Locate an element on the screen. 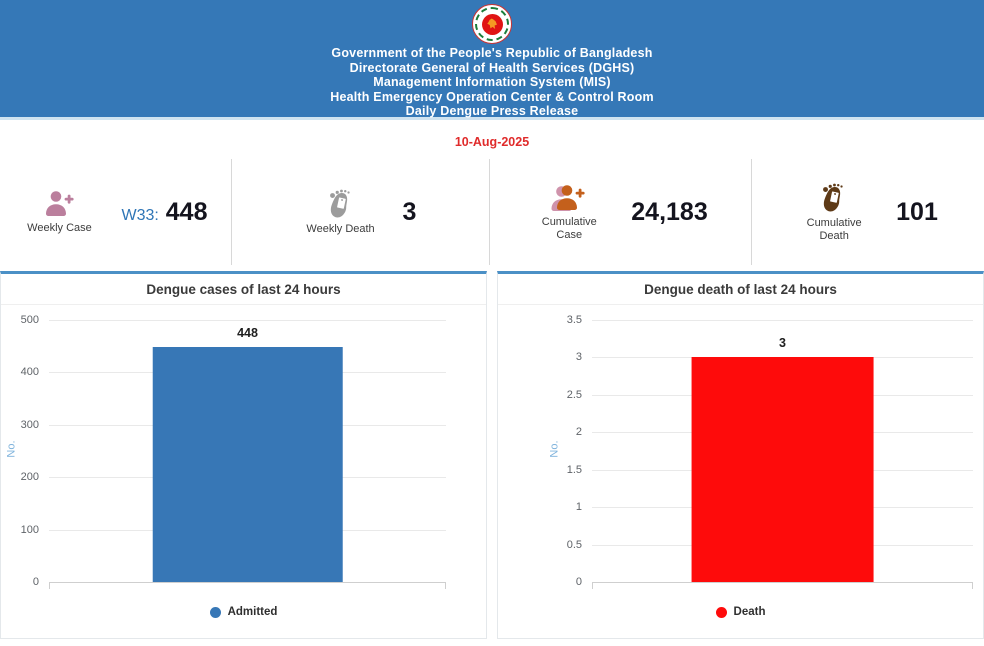  stat-cumulative-death: Cumulative Death 101 is located at coordinates (867, 212).